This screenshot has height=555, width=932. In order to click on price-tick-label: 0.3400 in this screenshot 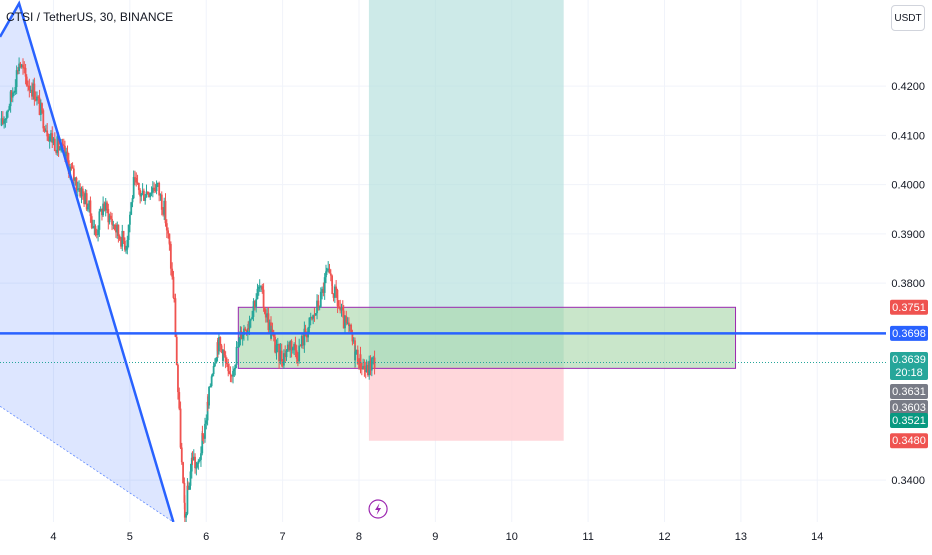, I will do `click(908, 481)`.